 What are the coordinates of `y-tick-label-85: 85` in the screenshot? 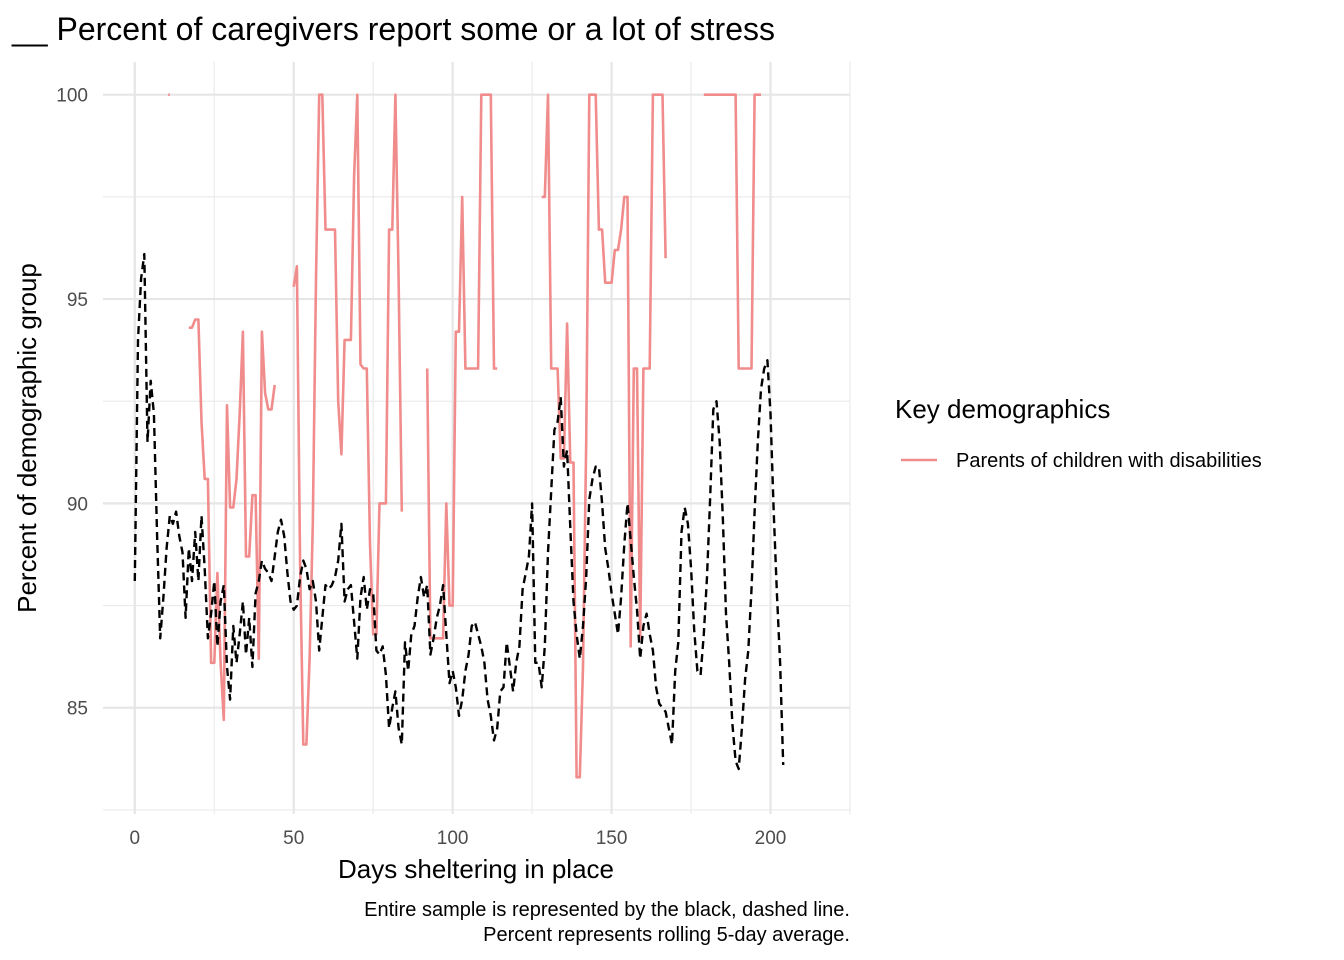 It's located at (77, 709).